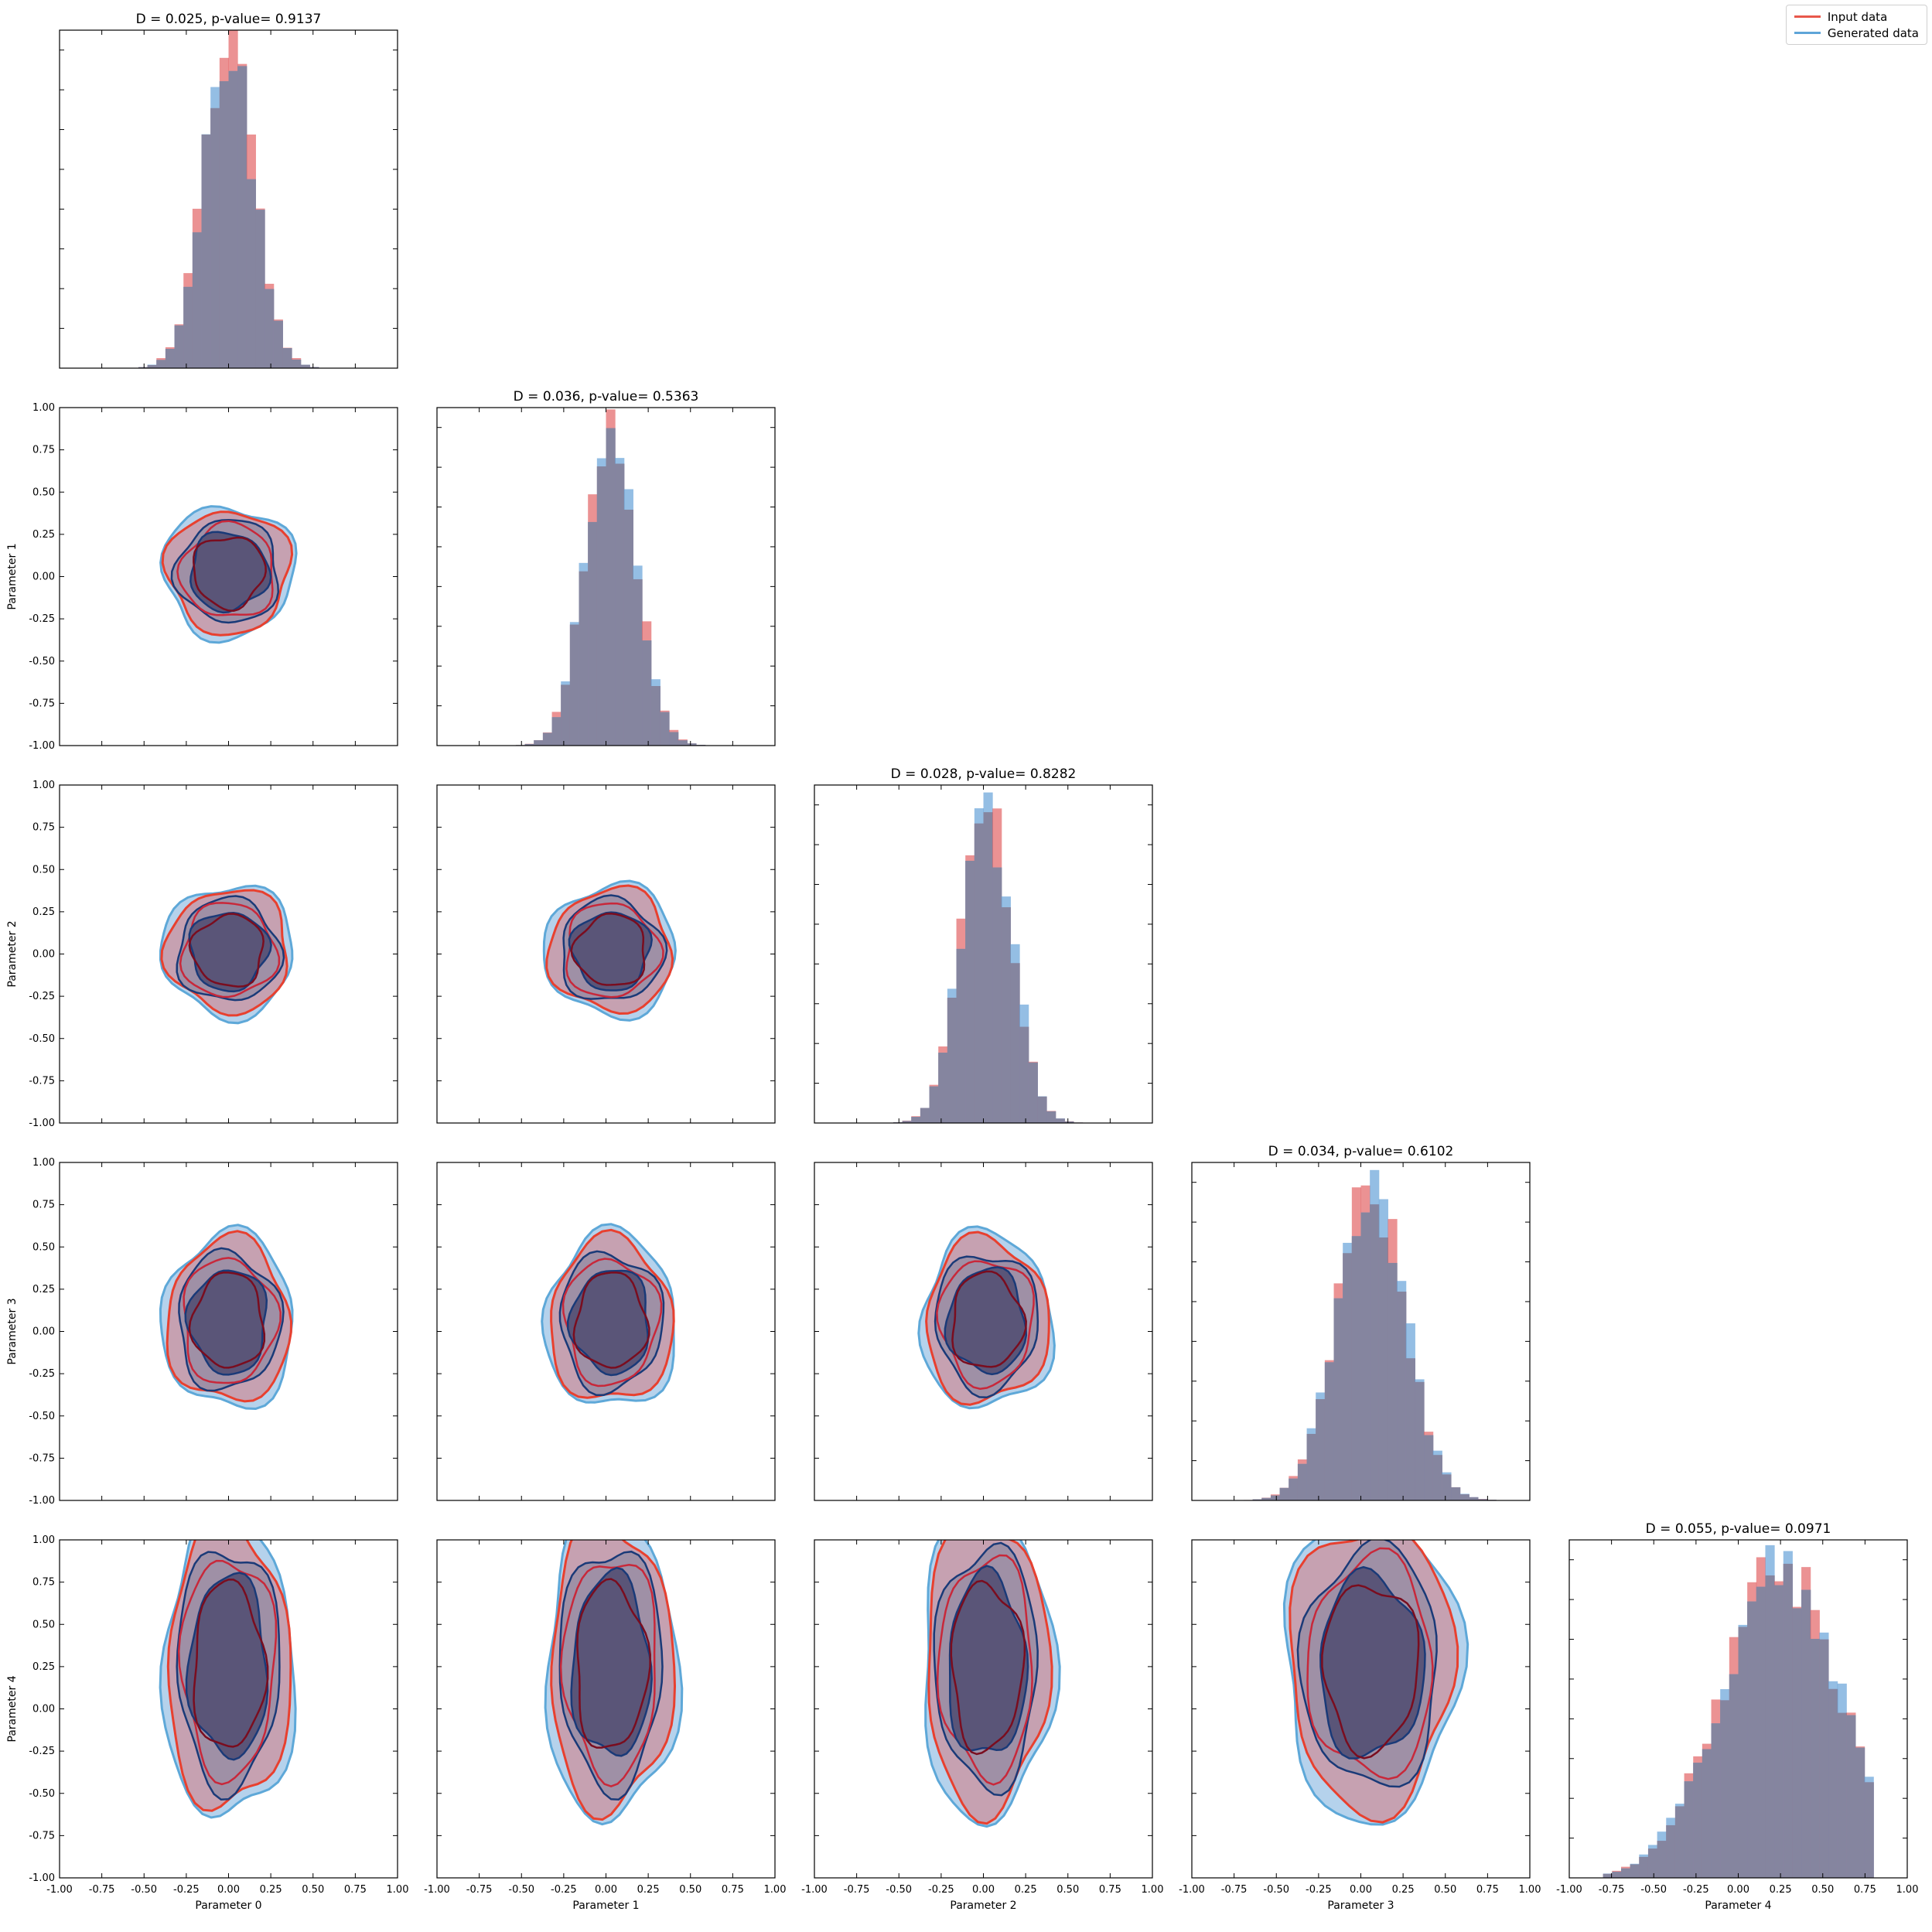  I want to click on x-tick-label: -1.00, so click(1569, 1890).